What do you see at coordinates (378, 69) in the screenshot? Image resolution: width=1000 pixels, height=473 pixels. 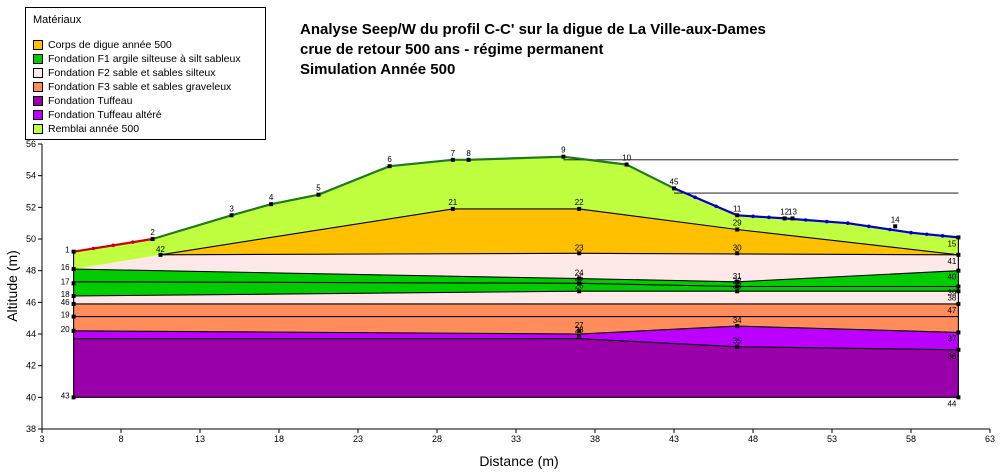 I see `title-line-3: Simulation Année 500` at bounding box center [378, 69].